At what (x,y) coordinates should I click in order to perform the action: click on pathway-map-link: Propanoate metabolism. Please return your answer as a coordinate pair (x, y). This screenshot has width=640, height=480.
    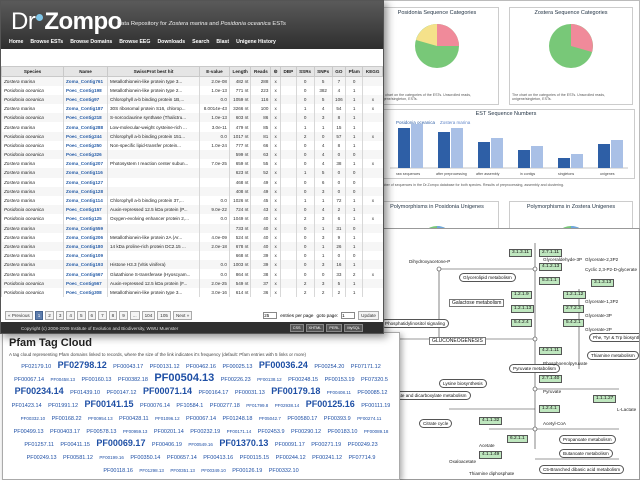
    Looking at the image, I should click on (587, 439).